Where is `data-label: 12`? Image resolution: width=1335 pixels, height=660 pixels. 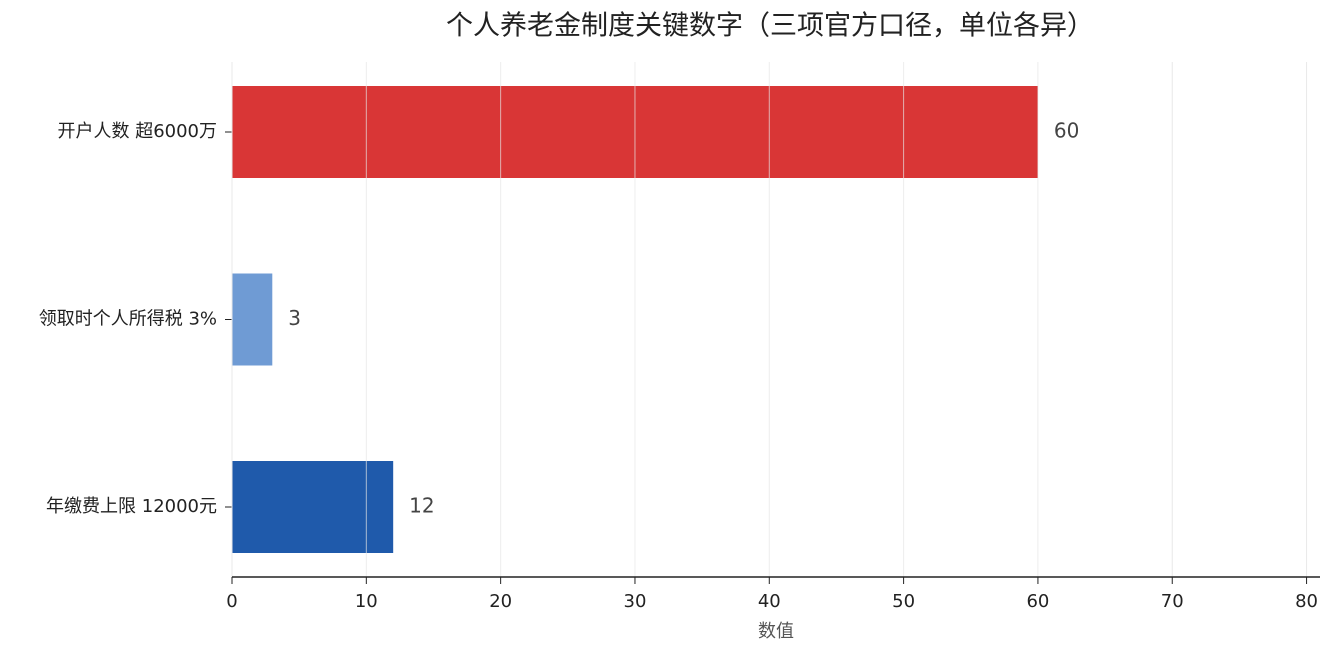
data-label: 12 is located at coordinates (421, 506).